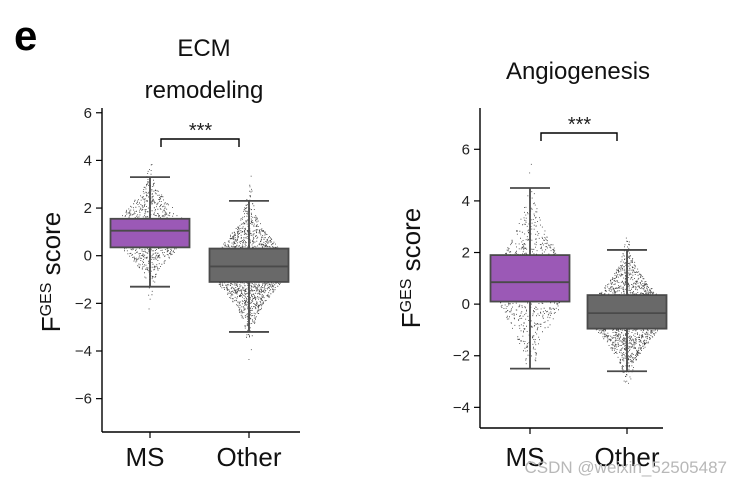  What do you see at coordinates (25, 35) in the screenshot?
I see `panel-letter: e` at bounding box center [25, 35].